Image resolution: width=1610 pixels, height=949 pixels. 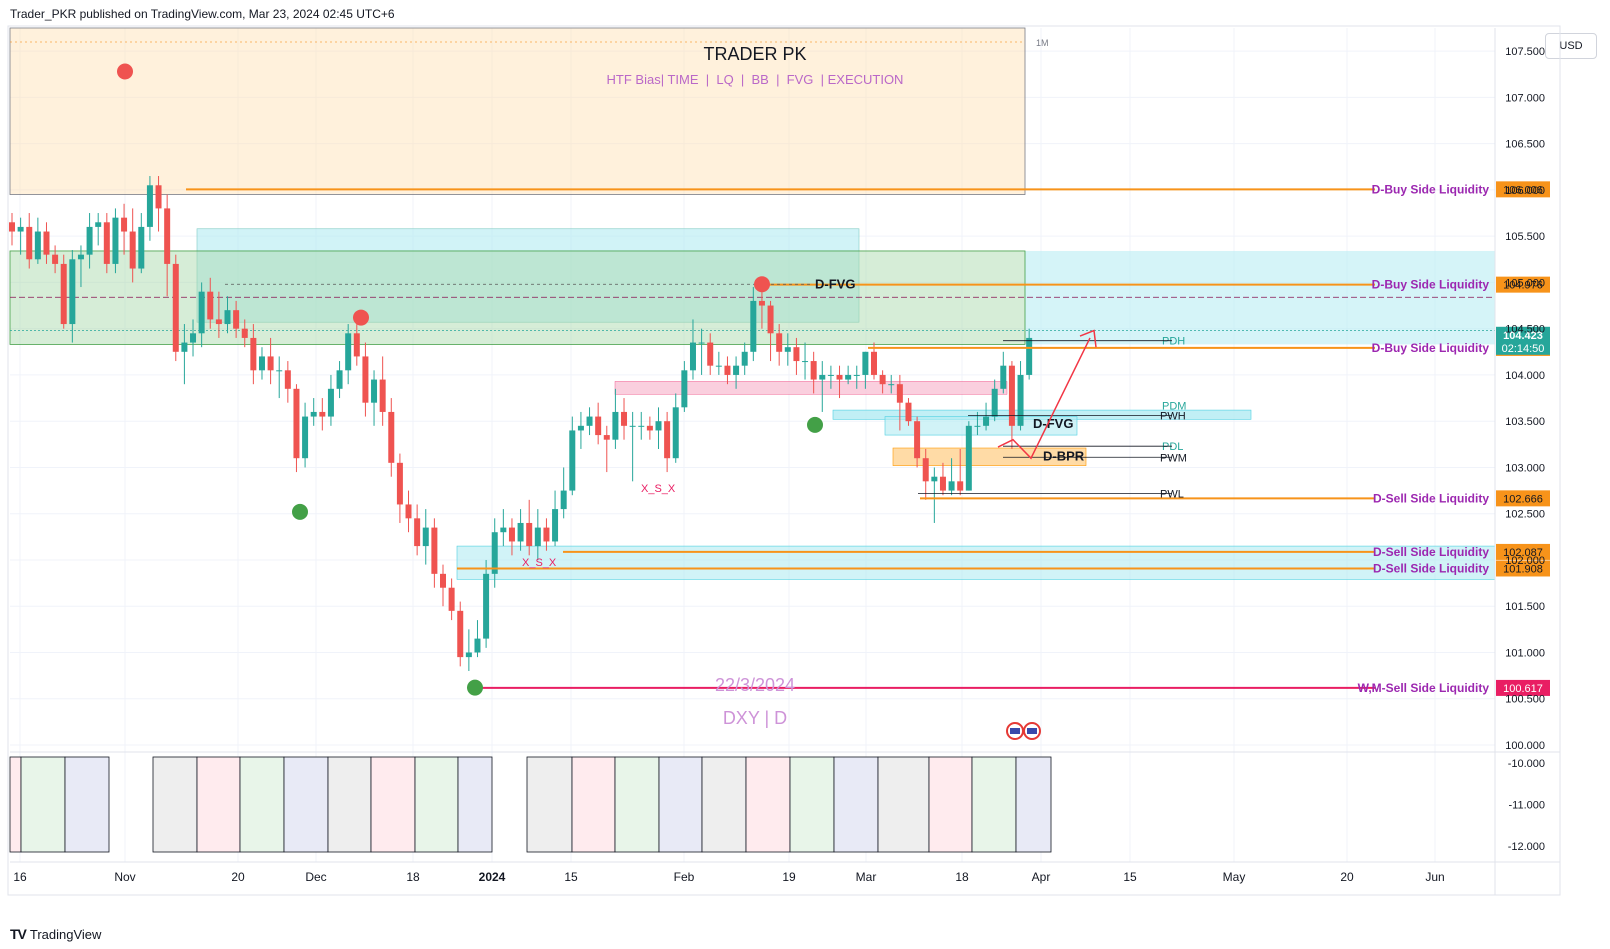 What do you see at coordinates (1525, 746) in the screenshot?
I see `price-tick-label: 100.000` at bounding box center [1525, 746].